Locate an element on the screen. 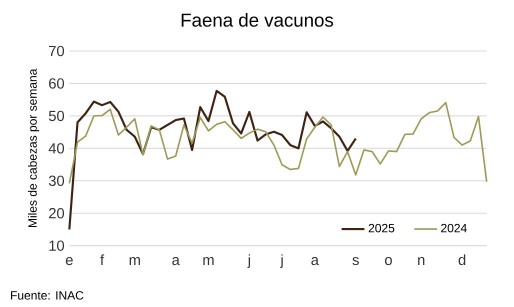 This screenshot has width=514, height=307. x-tick-label: s is located at coordinates (355, 261).